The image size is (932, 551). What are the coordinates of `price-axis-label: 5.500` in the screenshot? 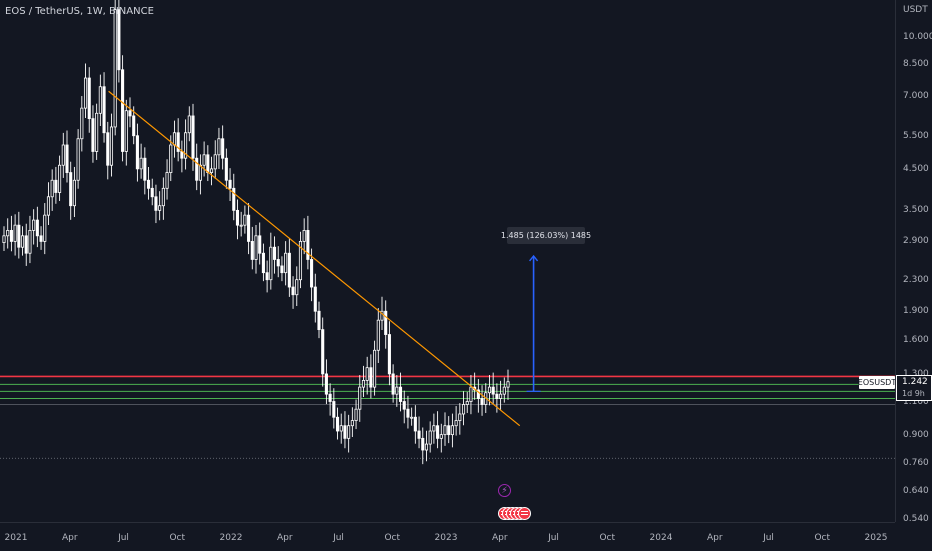 It's located at (916, 135).